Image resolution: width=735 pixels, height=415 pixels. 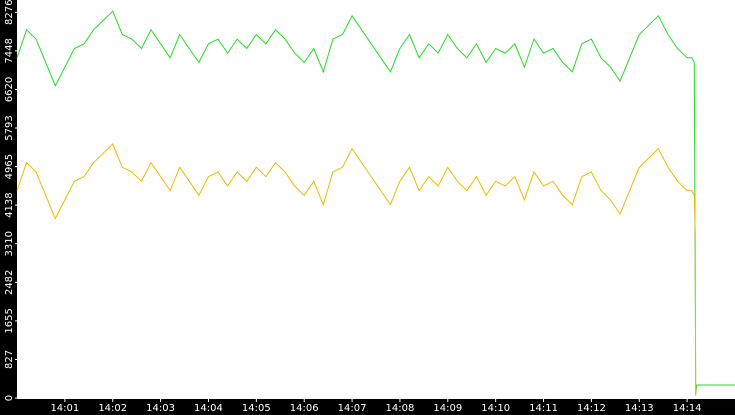 What do you see at coordinates (9, 204) in the screenshot?
I see `y-tick-label: 4138` at bounding box center [9, 204].